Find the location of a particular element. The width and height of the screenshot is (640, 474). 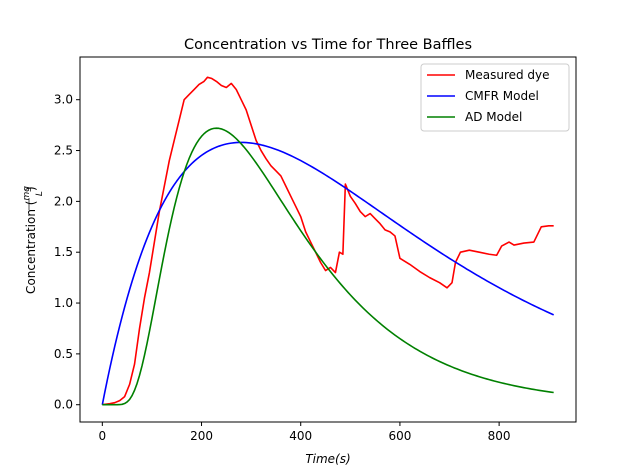

x-tick-label: 800 is located at coordinates (499, 436).